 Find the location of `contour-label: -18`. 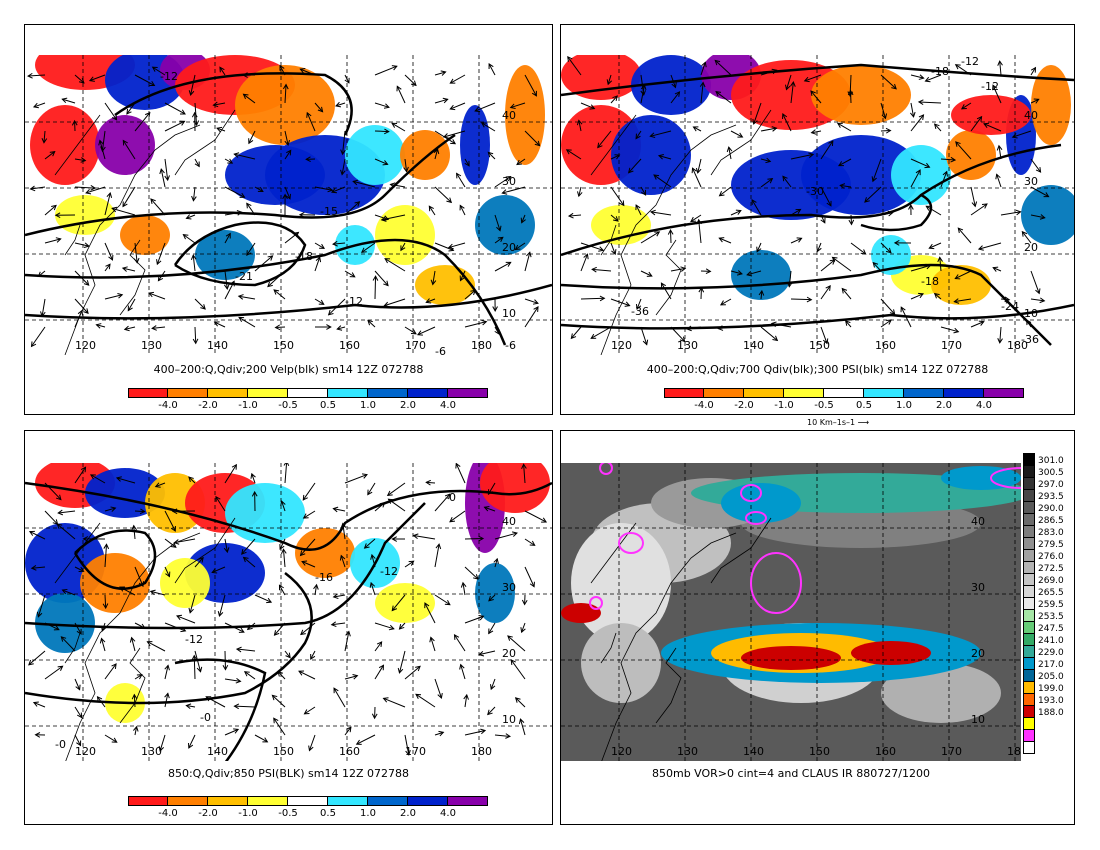

contour-label: -18 is located at coordinates (930, 281).